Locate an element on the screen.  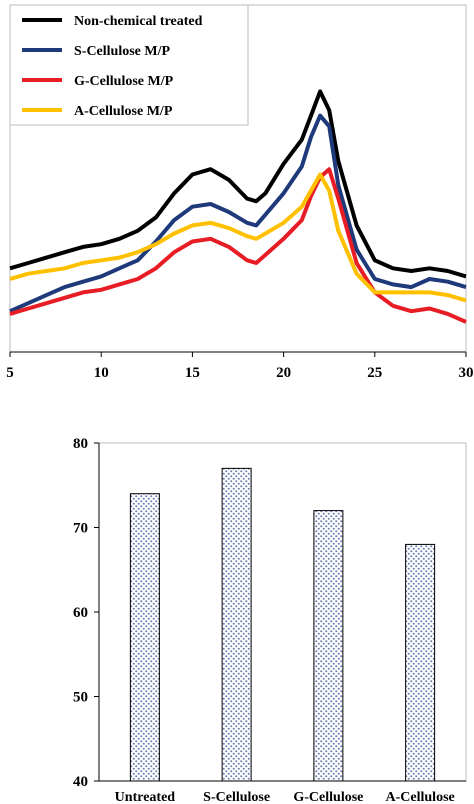
y-tick-label: 40 is located at coordinates (80, 782).